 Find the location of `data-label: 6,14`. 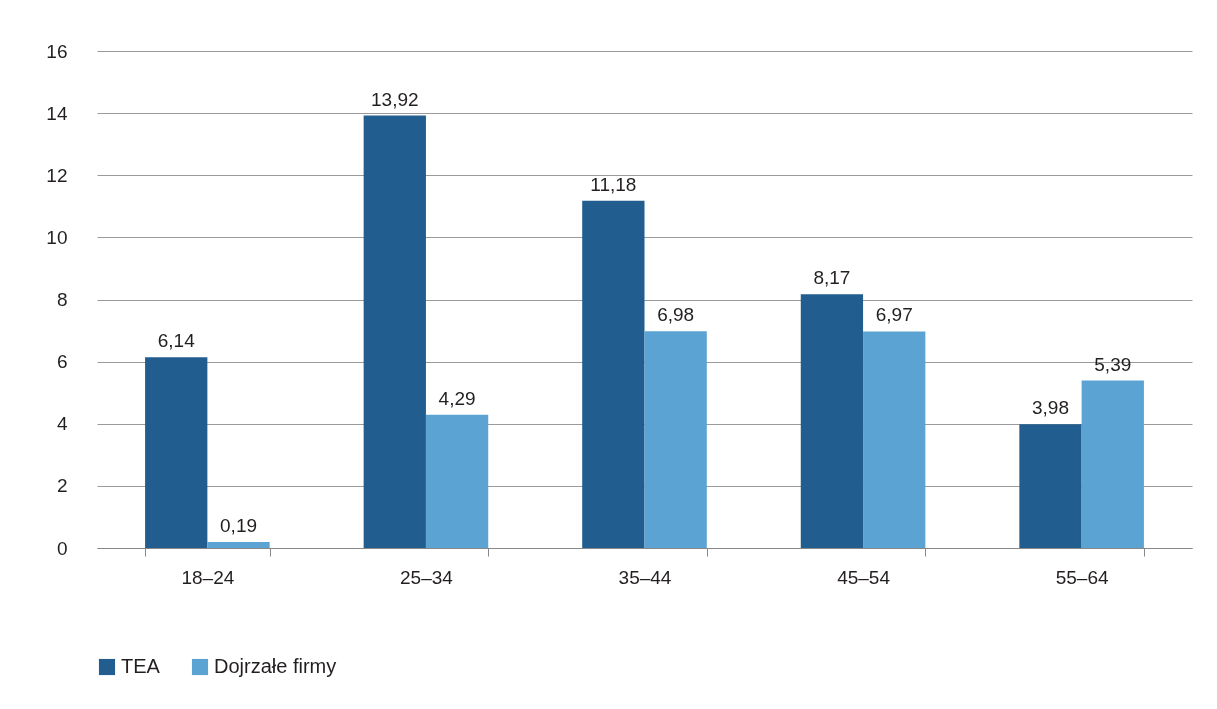

data-label: 6,14 is located at coordinates (176, 341).